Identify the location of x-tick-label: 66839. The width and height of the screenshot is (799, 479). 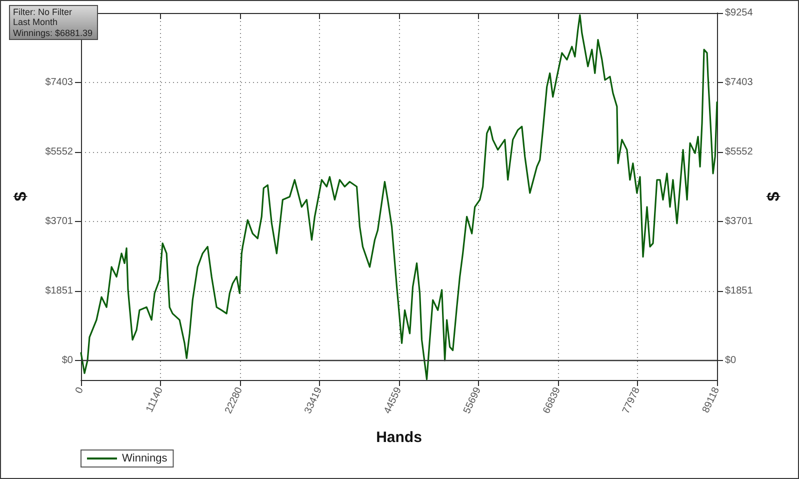
(552, 400).